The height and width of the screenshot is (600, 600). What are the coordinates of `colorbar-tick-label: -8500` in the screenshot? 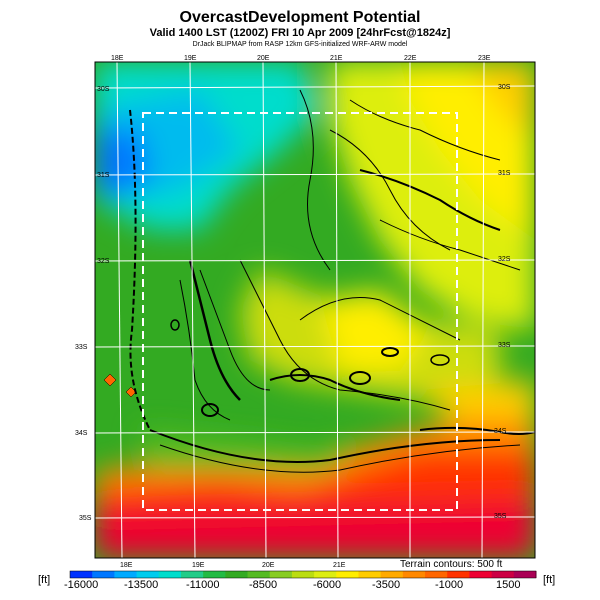 It's located at (263, 585).